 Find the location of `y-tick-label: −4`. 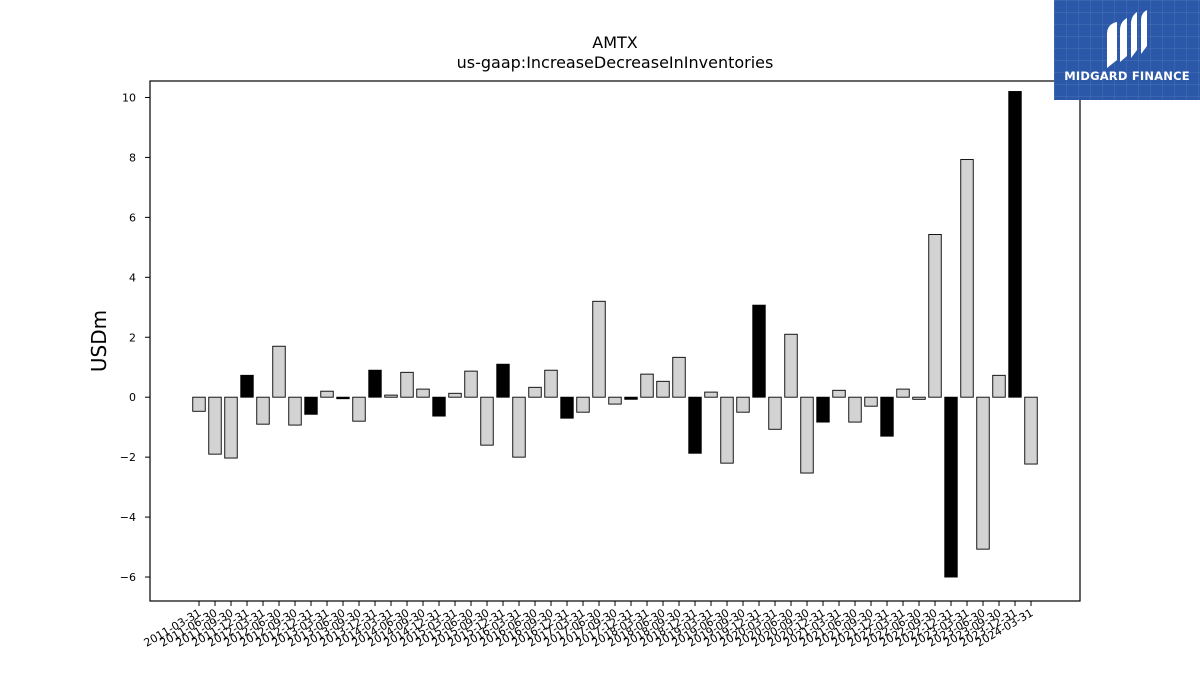

y-tick-label: −4 is located at coordinates (128, 517).